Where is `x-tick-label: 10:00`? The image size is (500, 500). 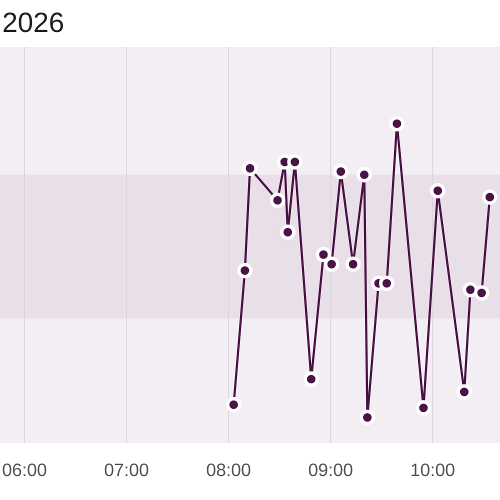 x-tick-label: 10:00 is located at coordinates (433, 470).